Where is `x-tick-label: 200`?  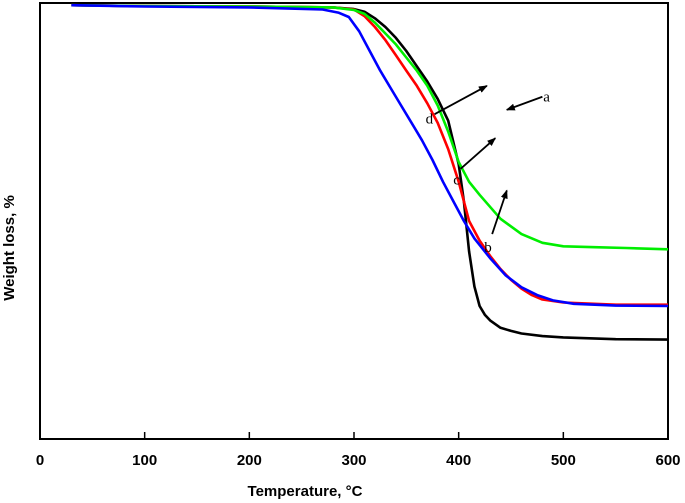 x-tick-label: 200 is located at coordinates (249, 460).